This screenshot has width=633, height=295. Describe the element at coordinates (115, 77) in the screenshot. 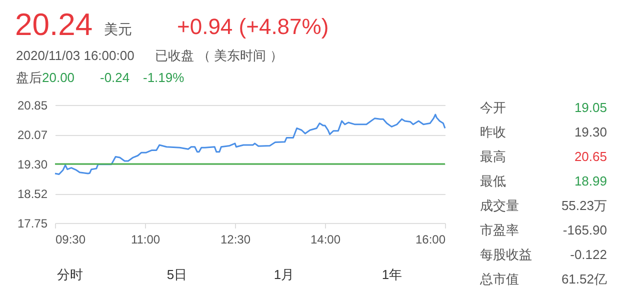

I see `text: -0.24` at that location.